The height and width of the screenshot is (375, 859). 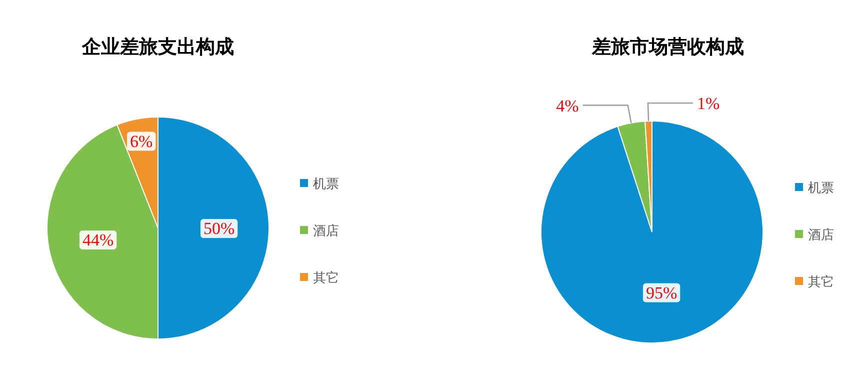 What do you see at coordinates (219, 228) in the screenshot?
I see `data-label: 50%` at bounding box center [219, 228].